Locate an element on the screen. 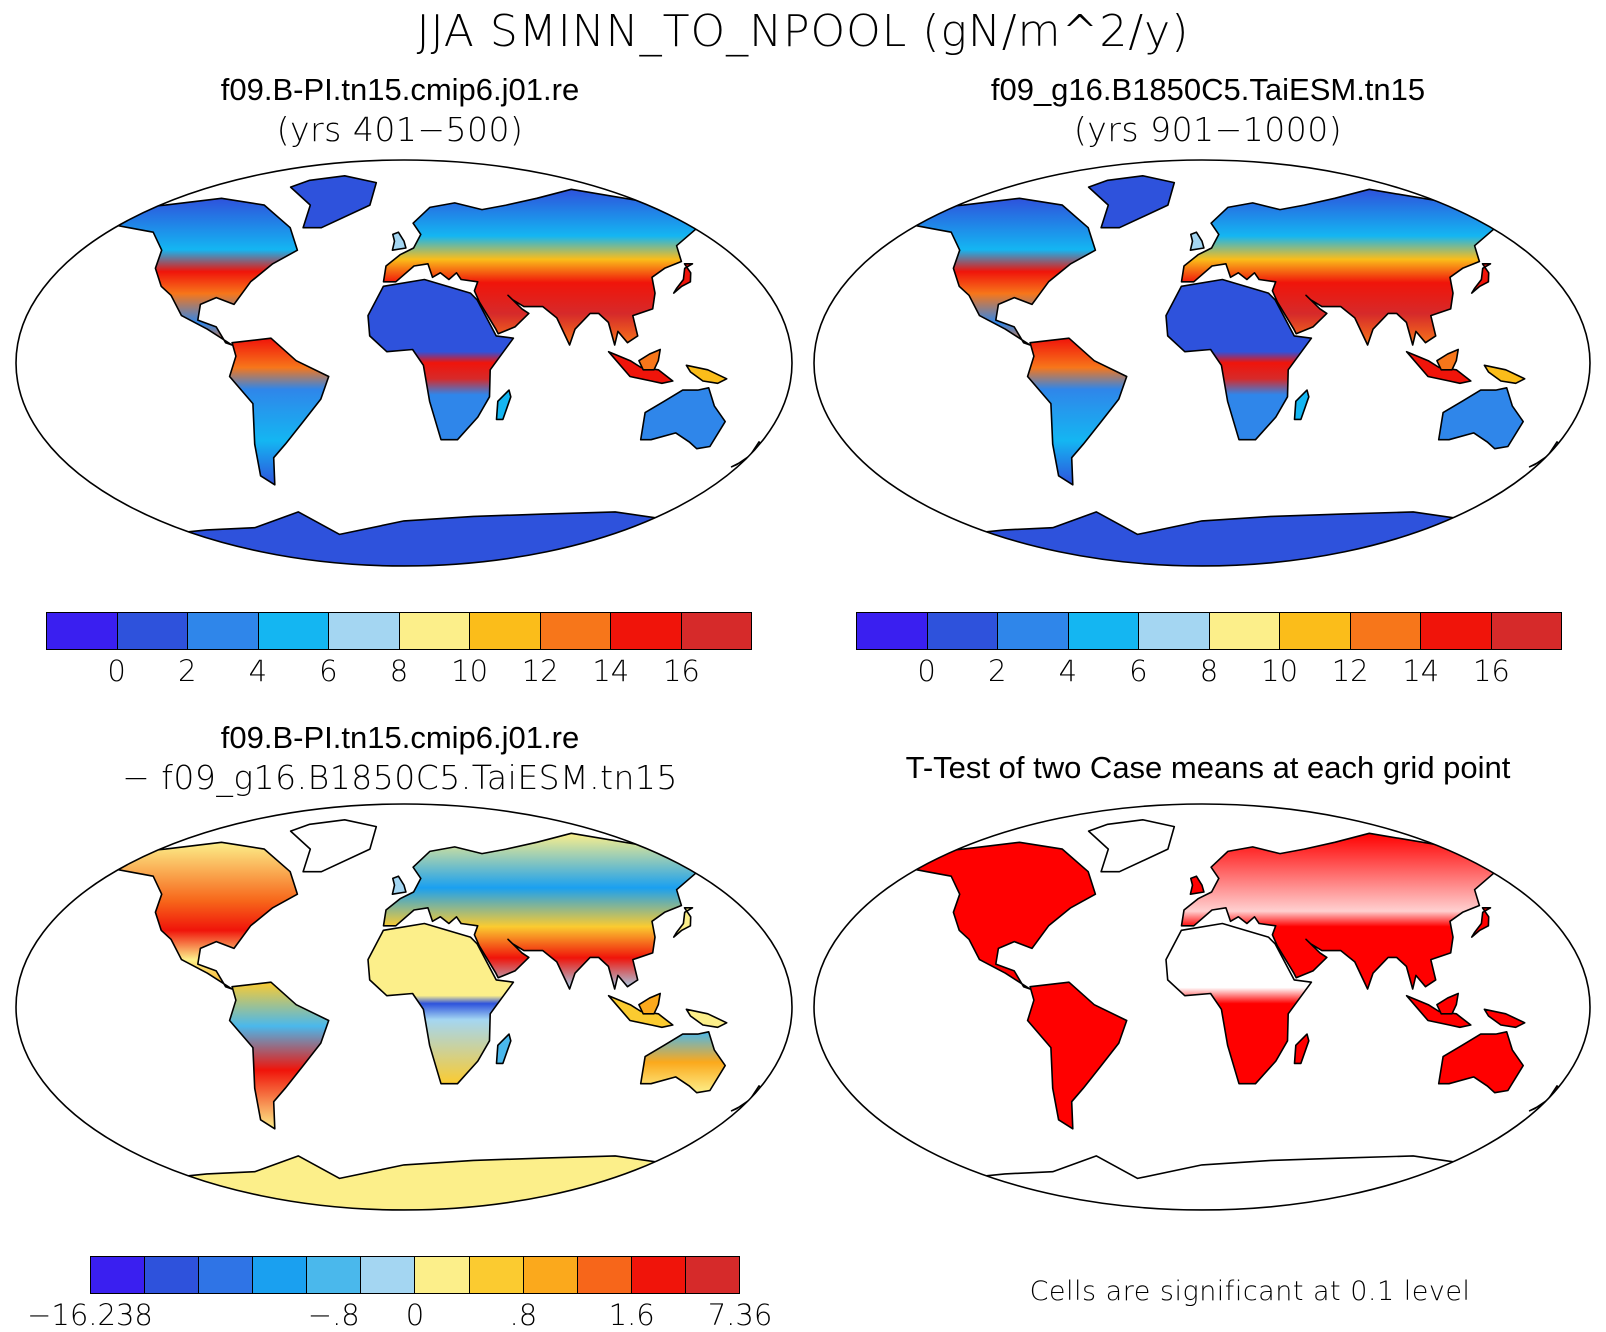 Image resolution: width=1606 pixels, height=1332 pixels. colorbar-tick-label: 12 is located at coordinates (540, 671).